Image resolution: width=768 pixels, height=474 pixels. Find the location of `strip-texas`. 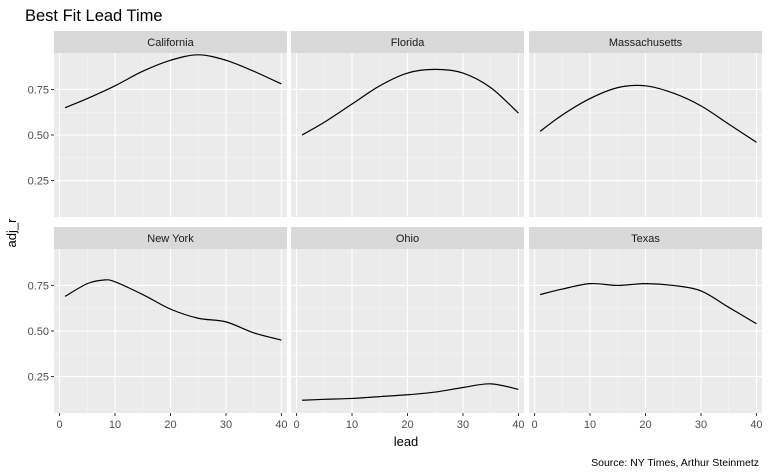

strip-texas is located at coordinates (645, 238).